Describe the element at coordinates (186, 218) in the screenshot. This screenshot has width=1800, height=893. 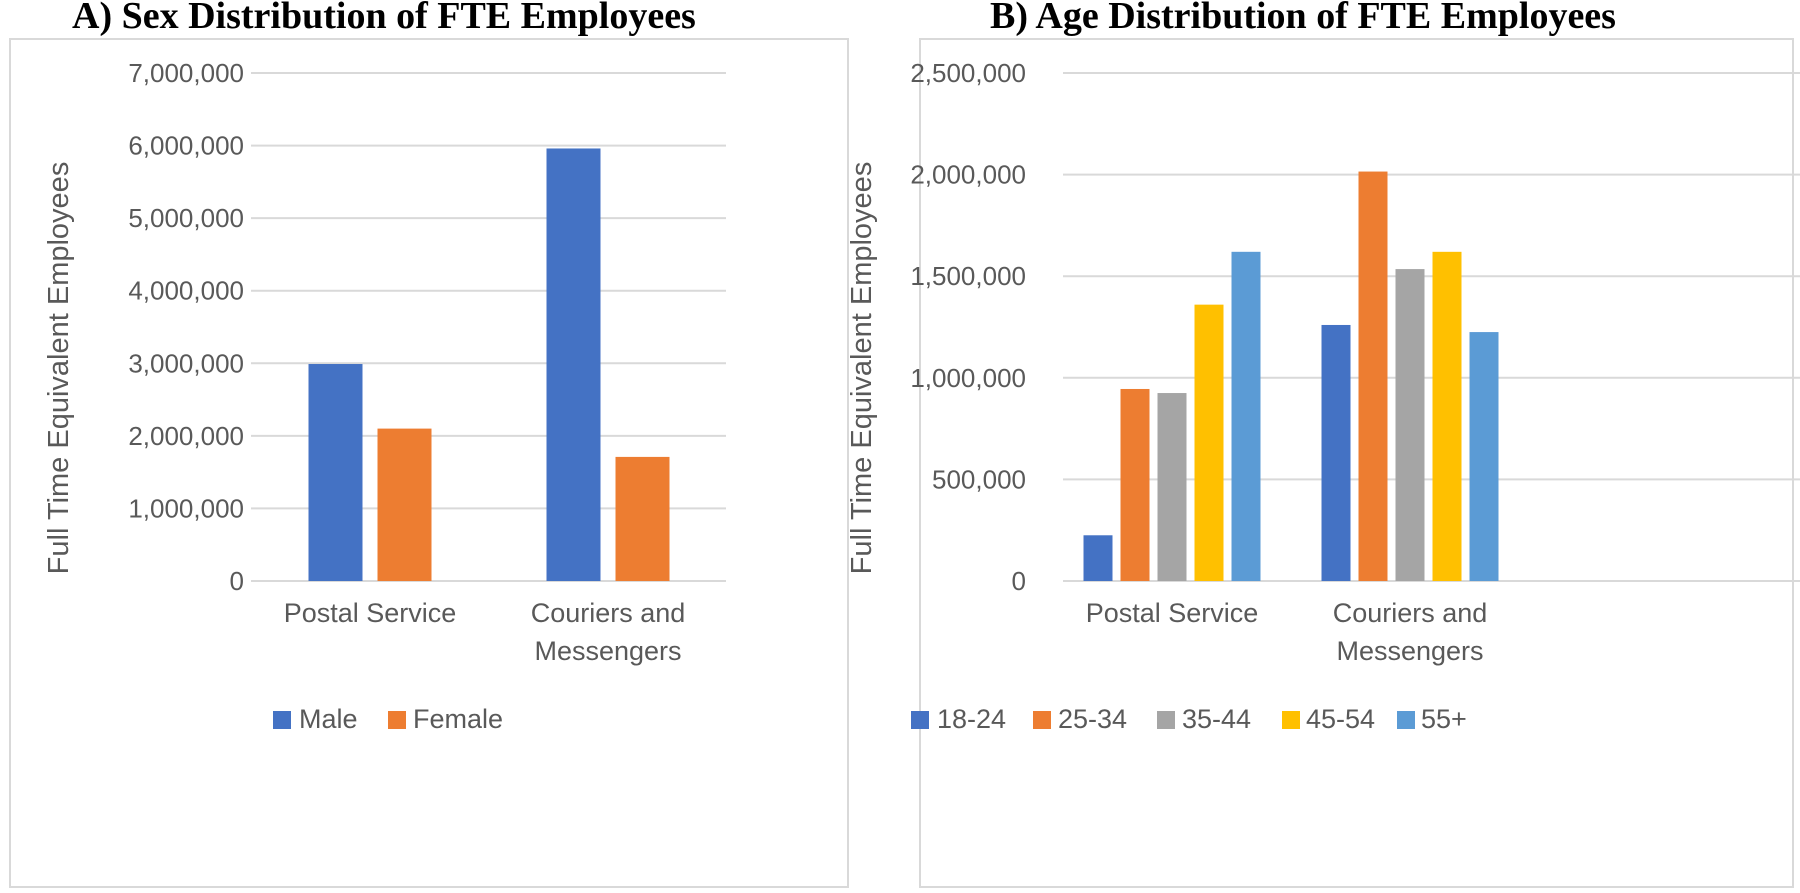
I see `sex-y-tick-label: 5,000,000` at that location.